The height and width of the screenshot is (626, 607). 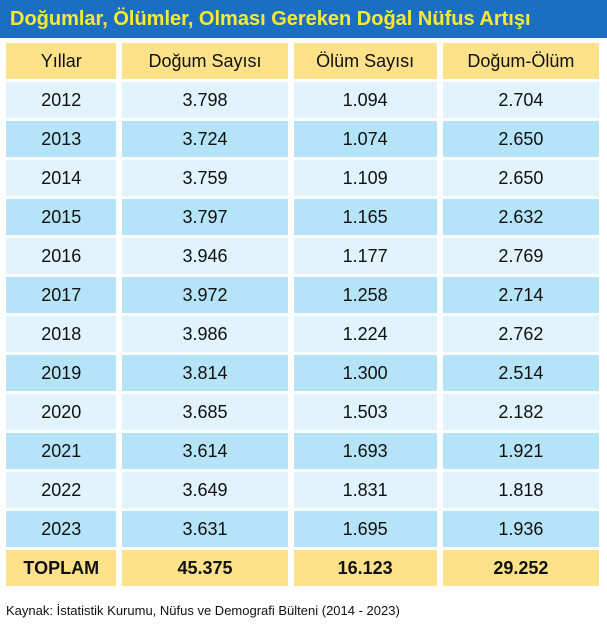 What do you see at coordinates (365, 490) in the screenshot?
I see `cell: 1.831` at bounding box center [365, 490].